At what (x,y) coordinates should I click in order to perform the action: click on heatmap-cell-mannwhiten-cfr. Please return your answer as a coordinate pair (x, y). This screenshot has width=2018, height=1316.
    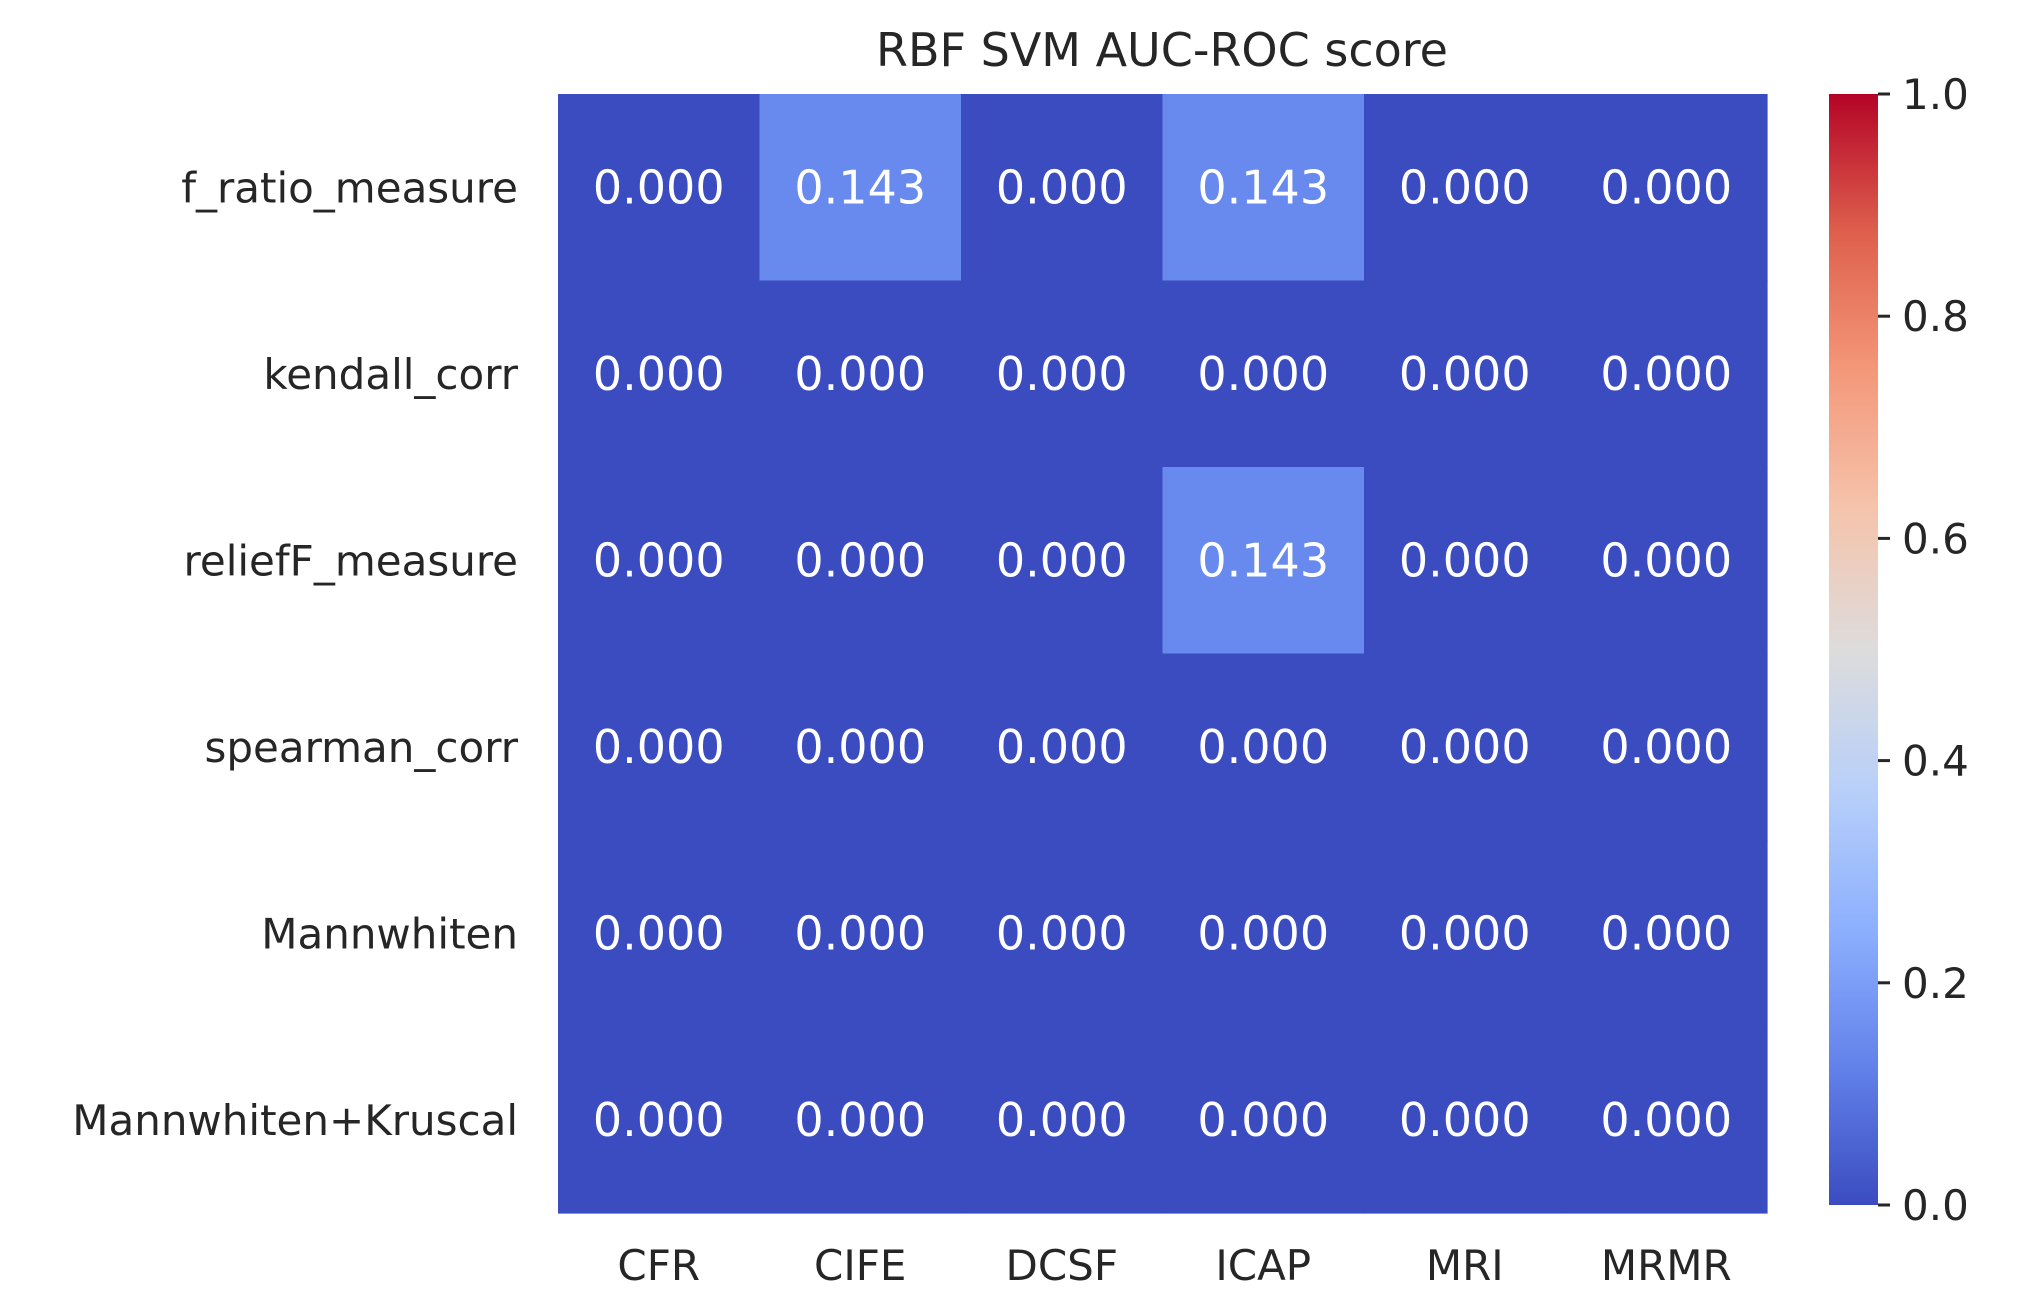
    Looking at the image, I should click on (659, 934).